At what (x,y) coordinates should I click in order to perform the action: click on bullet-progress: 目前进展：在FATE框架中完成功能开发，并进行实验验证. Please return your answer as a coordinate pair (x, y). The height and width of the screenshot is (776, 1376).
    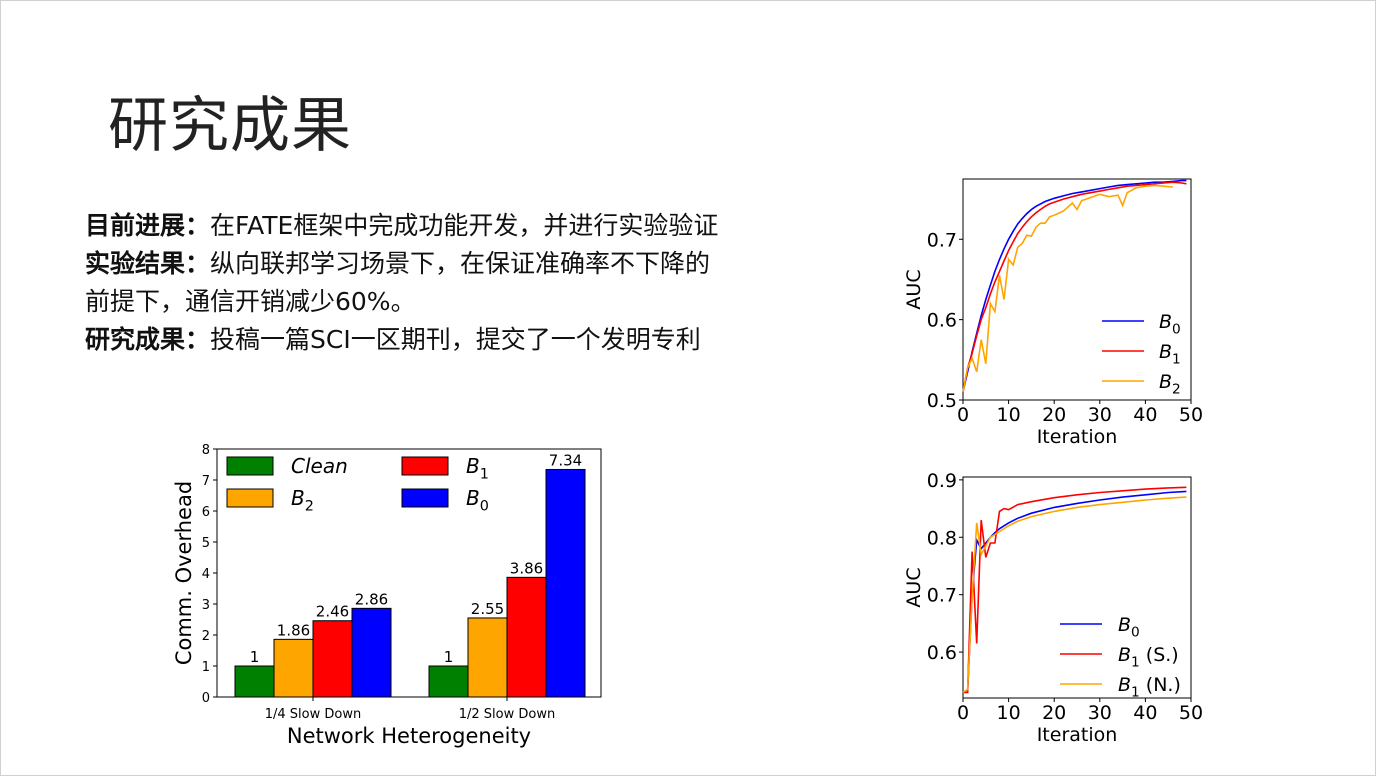
    Looking at the image, I should click on (455, 226).